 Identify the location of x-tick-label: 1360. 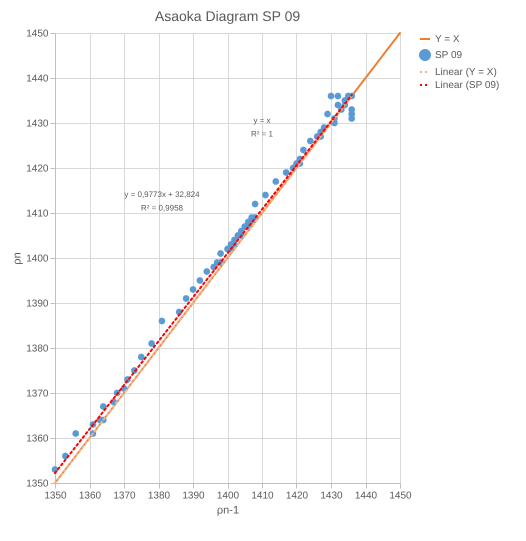
(90, 496).